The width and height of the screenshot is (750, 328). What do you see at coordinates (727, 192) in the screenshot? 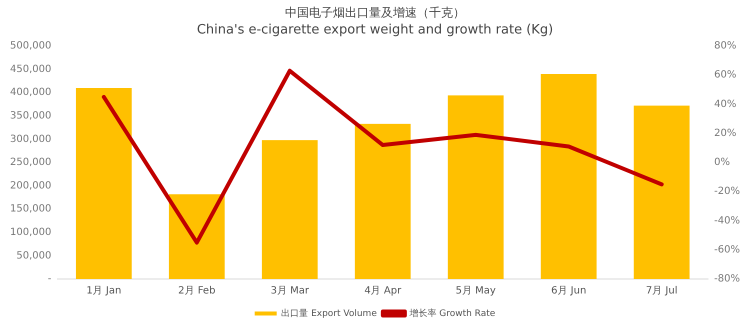
I see `y2-tick-label: -20%` at bounding box center [727, 192].